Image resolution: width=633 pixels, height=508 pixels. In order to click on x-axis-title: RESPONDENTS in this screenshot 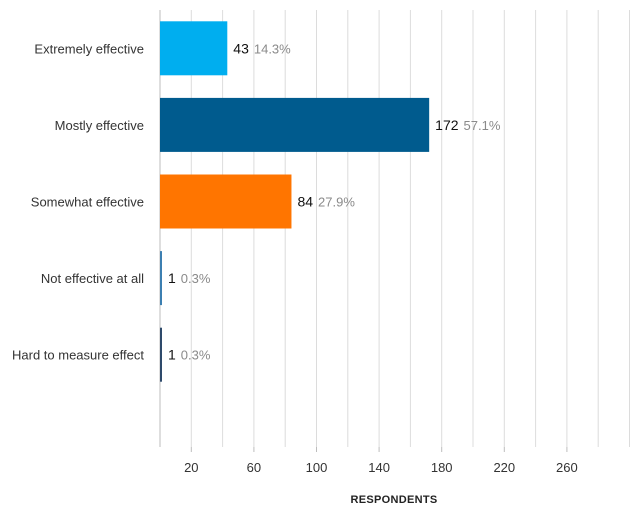, I will do `click(393, 500)`.